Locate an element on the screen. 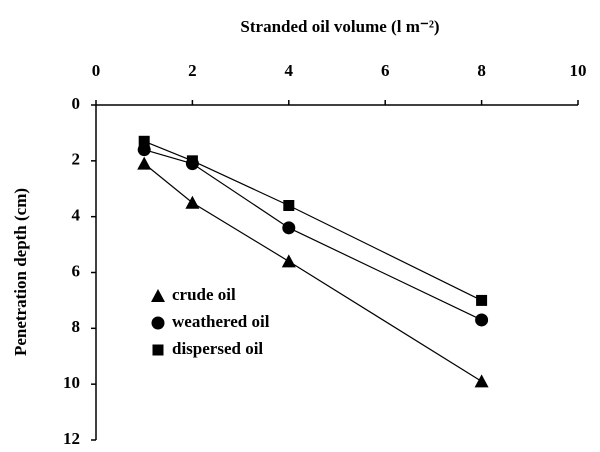 The width and height of the screenshot is (600, 452). y-tick-label: 6 is located at coordinates (76, 270).